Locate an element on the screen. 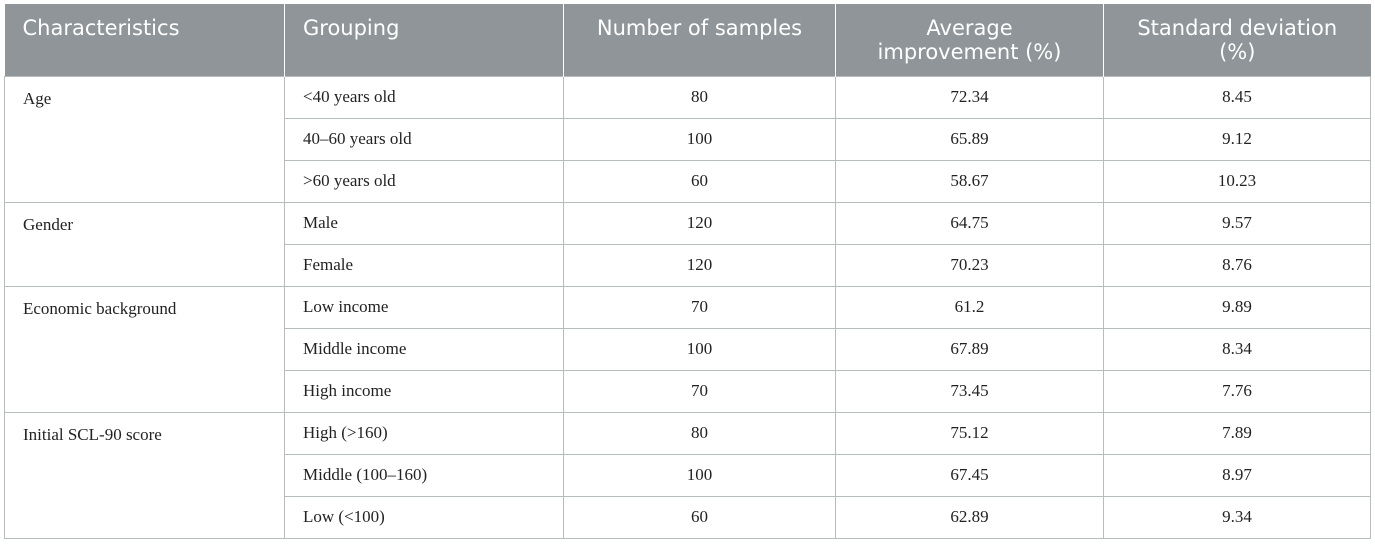 The height and width of the screenshot is (546, 1375). grouping-cell: High (>160) is located at coordinates (424, 433).